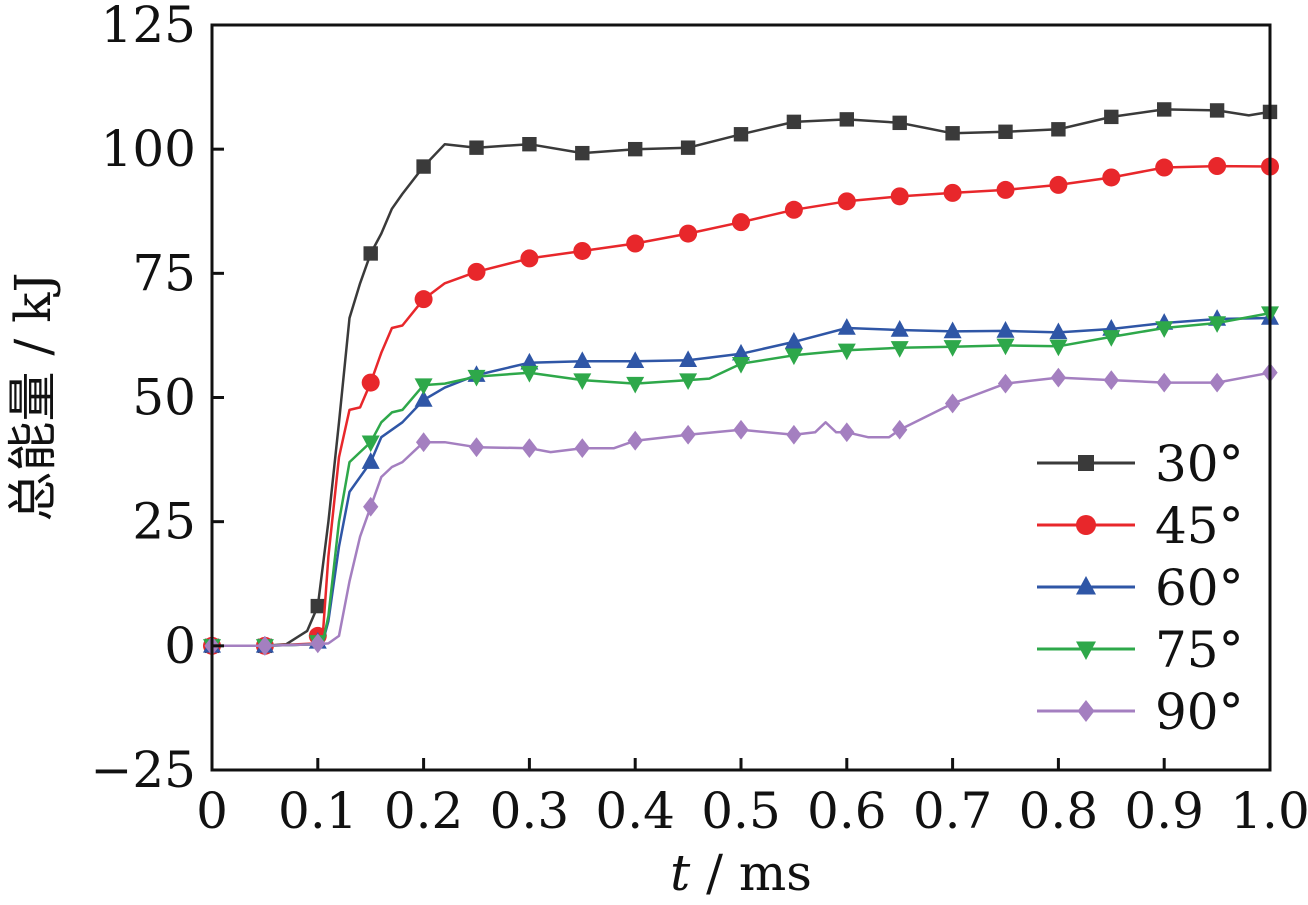 The width and height of the screenshot is (1308, 905). I want to click on x-tick-label-5: 0.5, so click(741, 811).